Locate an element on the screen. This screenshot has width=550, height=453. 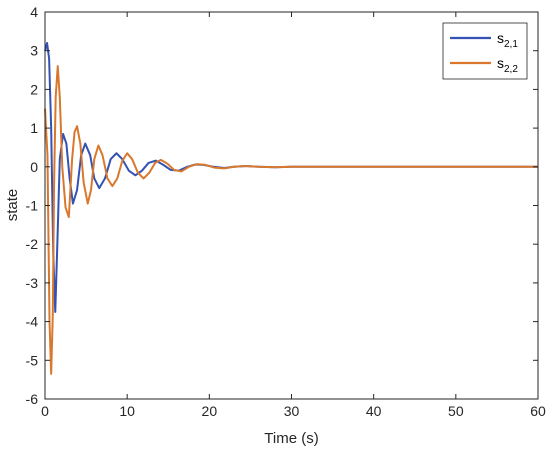
x-tick-label: 30 is located at coordinates (292, 411).